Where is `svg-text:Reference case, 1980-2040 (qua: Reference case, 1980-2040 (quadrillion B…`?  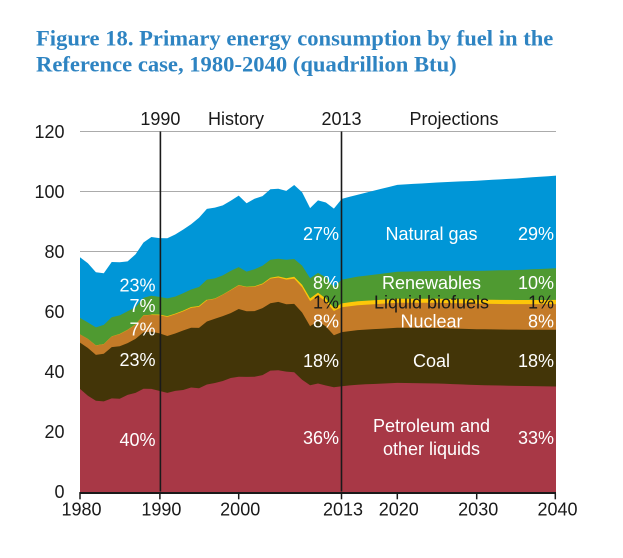 svg-text:Reference case, 1980-2040 (qua: Reference case, 1980-2040 (quadrillion B… is located at coordinates (246, 64).